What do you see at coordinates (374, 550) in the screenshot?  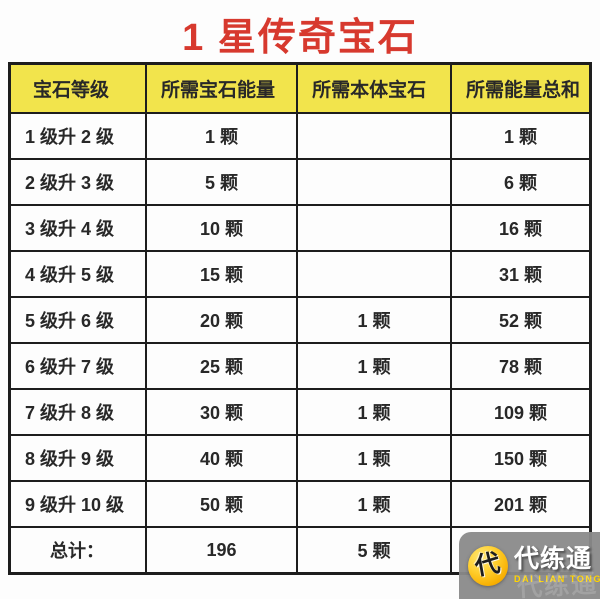 I see `cell-base-gem-total: 5 颗` at bounding box center [374, 550].